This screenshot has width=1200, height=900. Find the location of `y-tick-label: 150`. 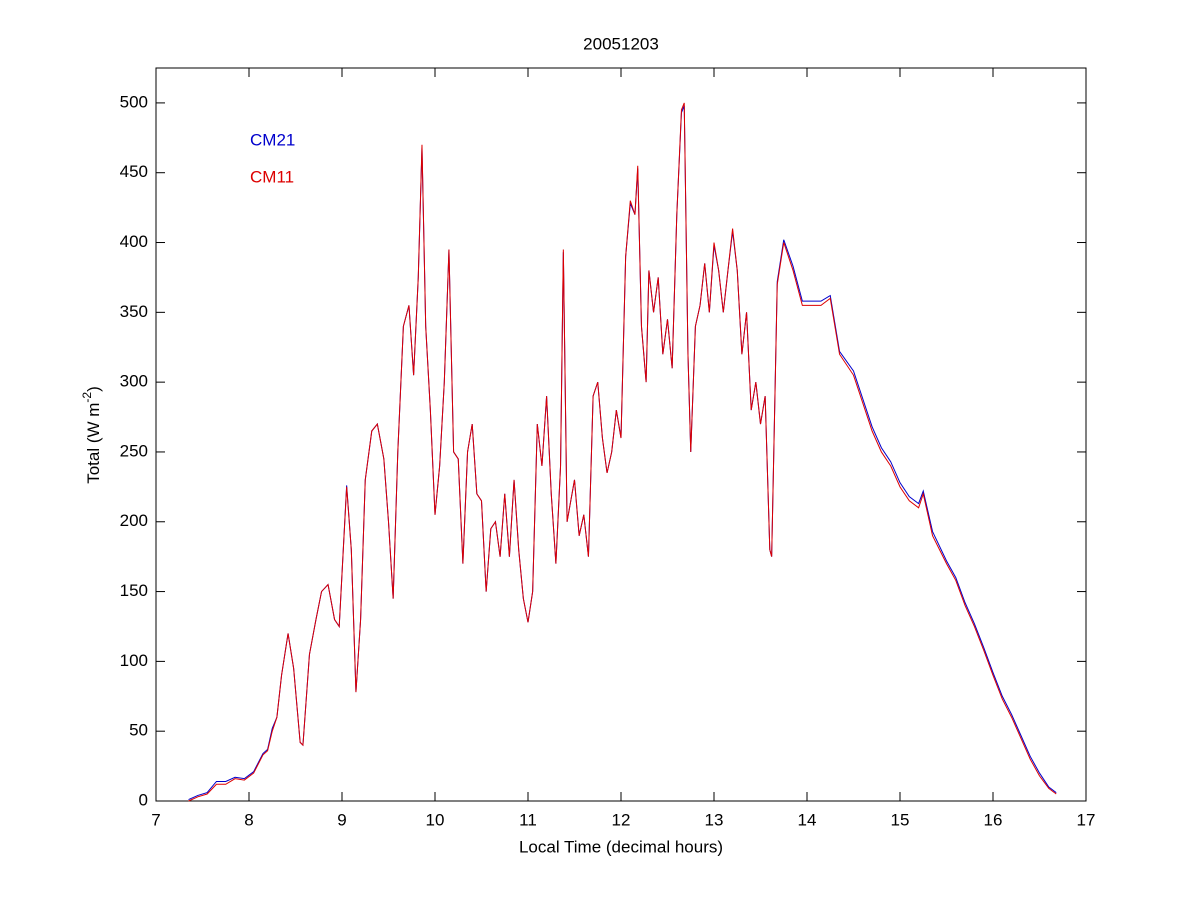

y-tick-label: 150 is located at coordinates (134, 590).